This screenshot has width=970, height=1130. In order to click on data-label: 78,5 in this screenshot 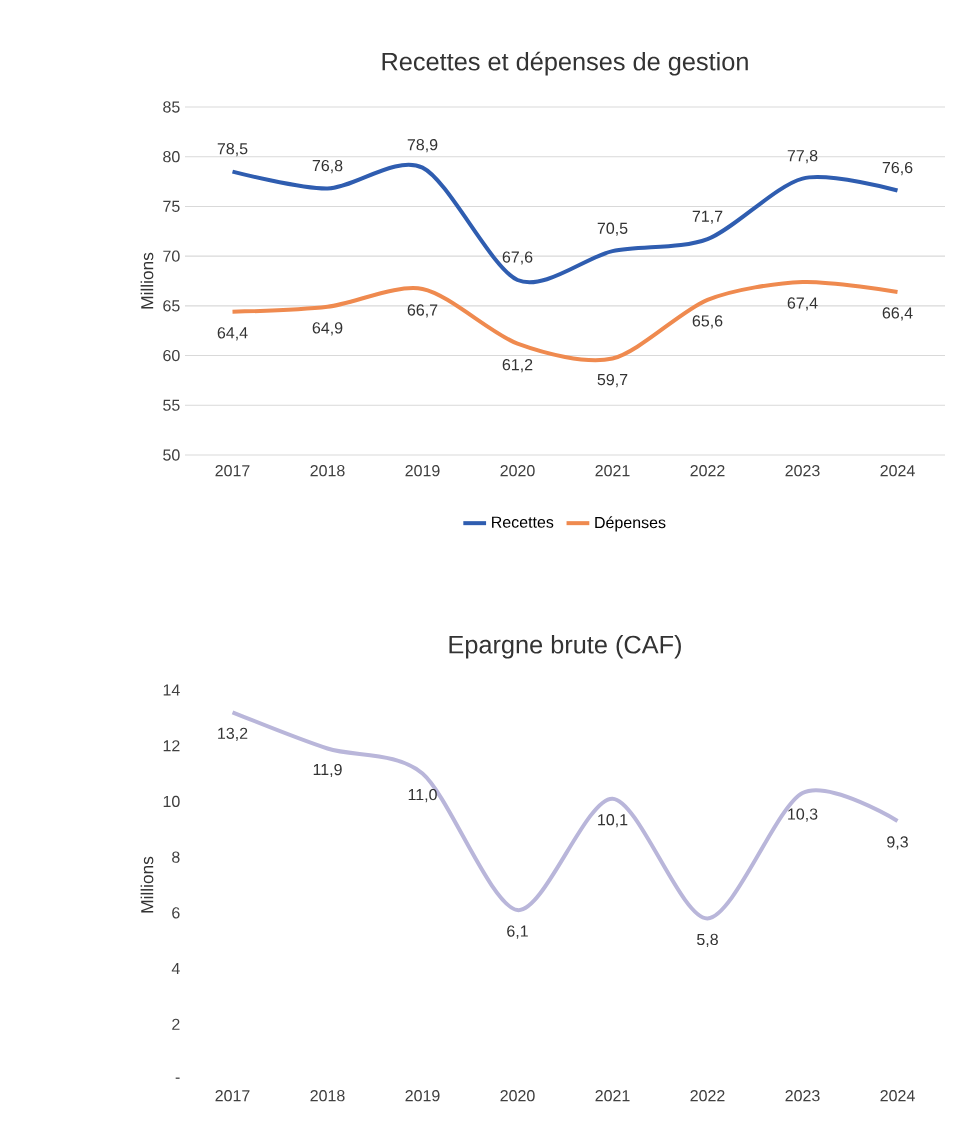, I will do `click(232, 150)`.